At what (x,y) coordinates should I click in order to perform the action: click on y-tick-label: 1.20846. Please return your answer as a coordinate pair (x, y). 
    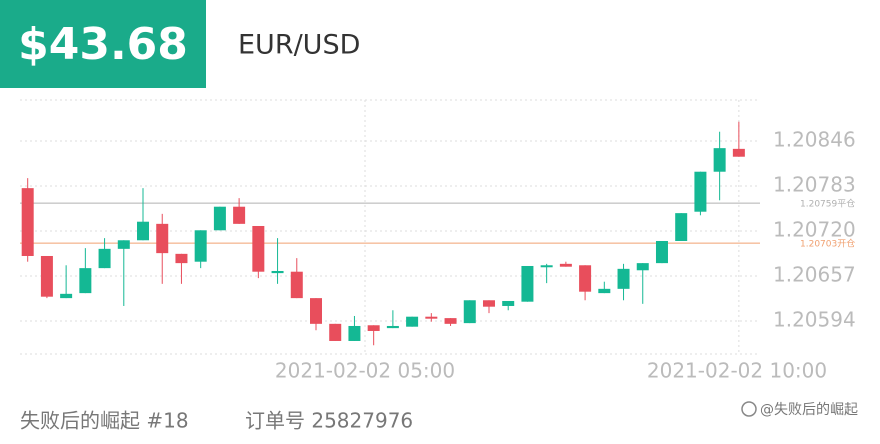
    Looking at the image, I should click on (814, 140).